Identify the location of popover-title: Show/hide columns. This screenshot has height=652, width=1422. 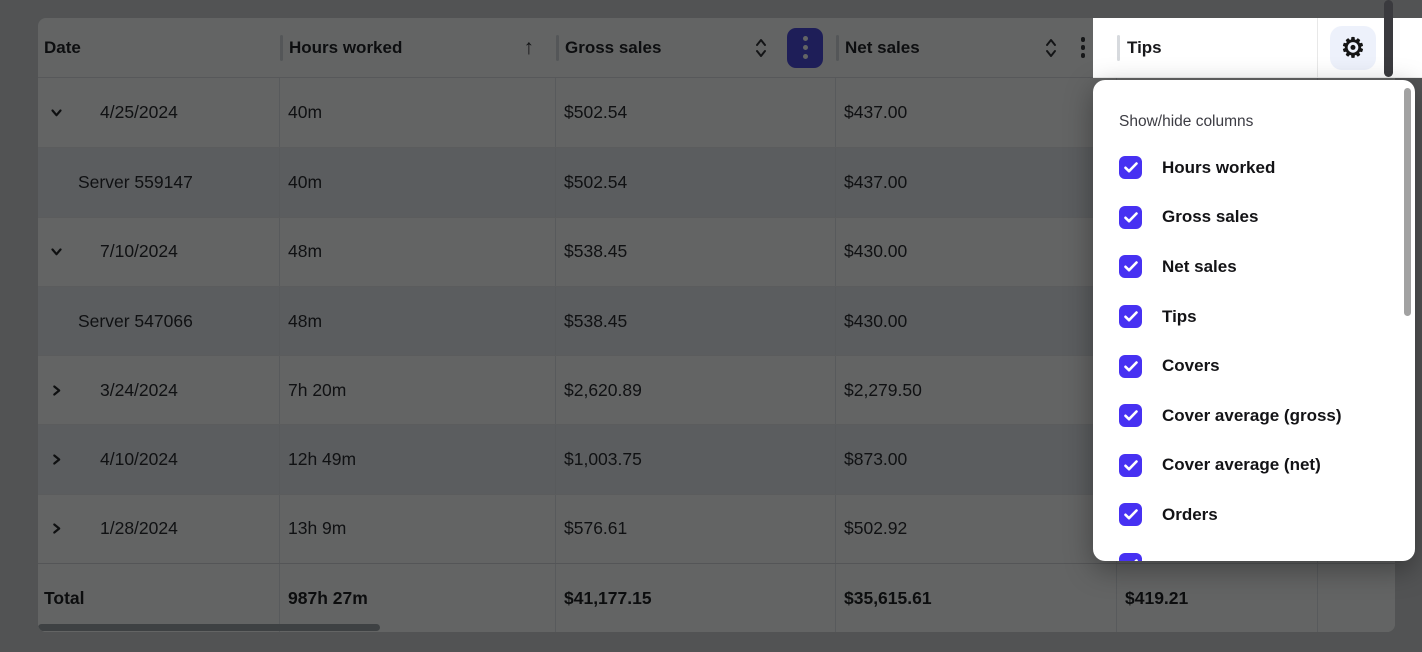
(1186, 121).